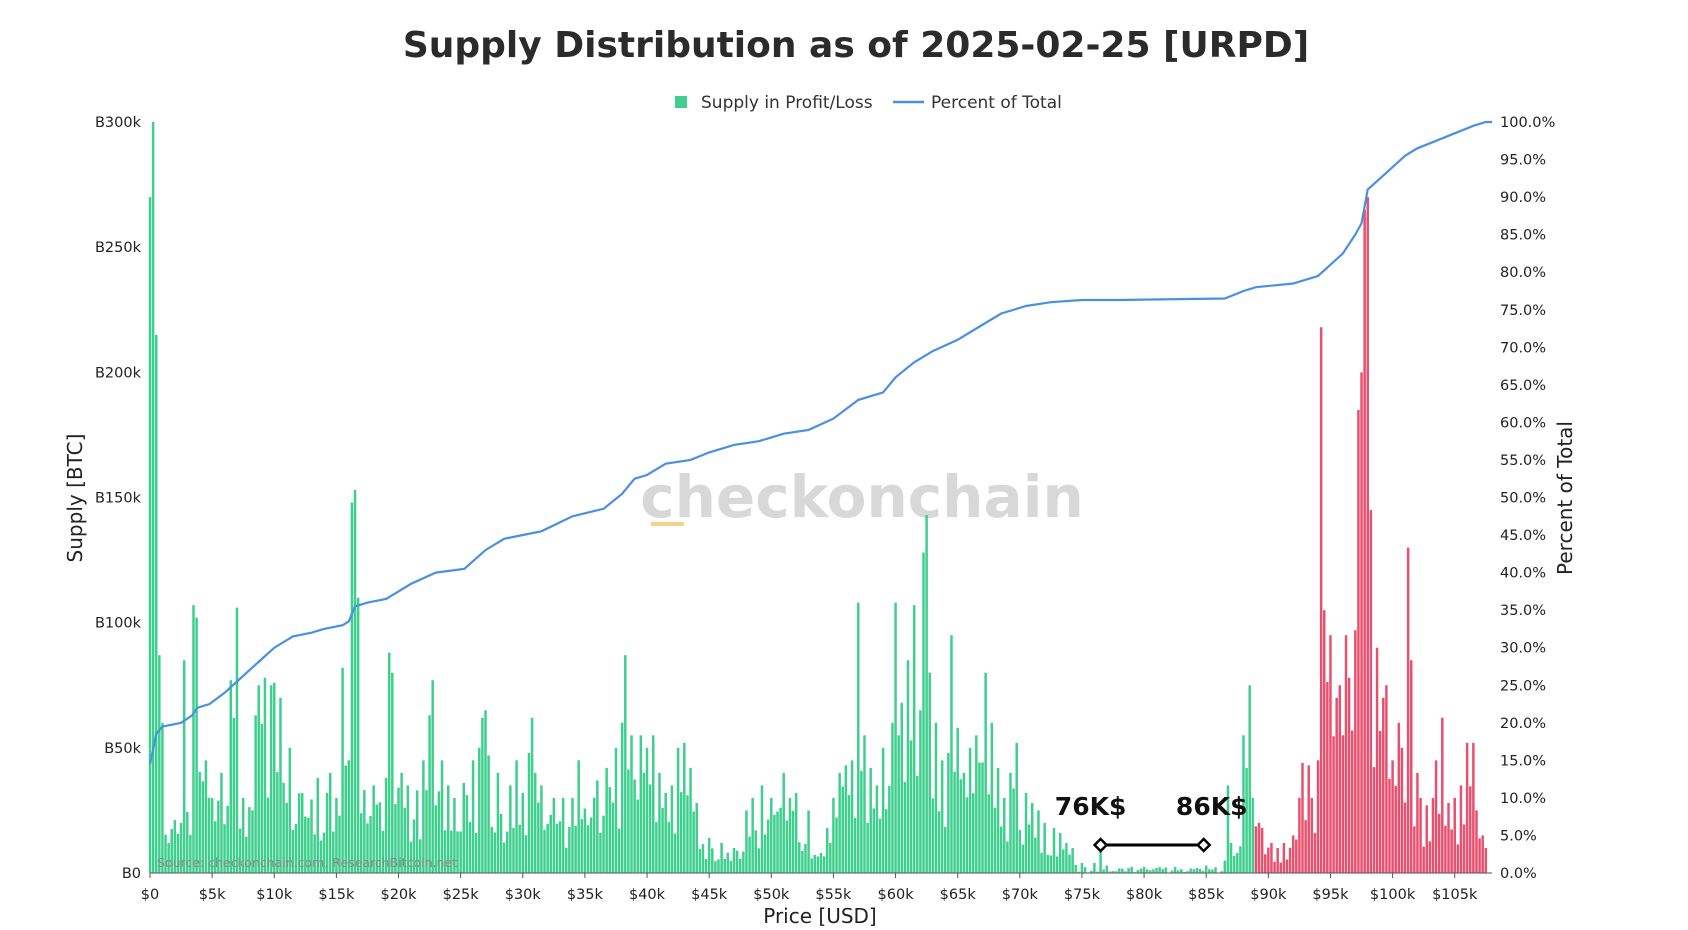 This screenshot has height=930, width=1688. I want to click on y2-tick-label: 50.0%, so click(1523, 499).